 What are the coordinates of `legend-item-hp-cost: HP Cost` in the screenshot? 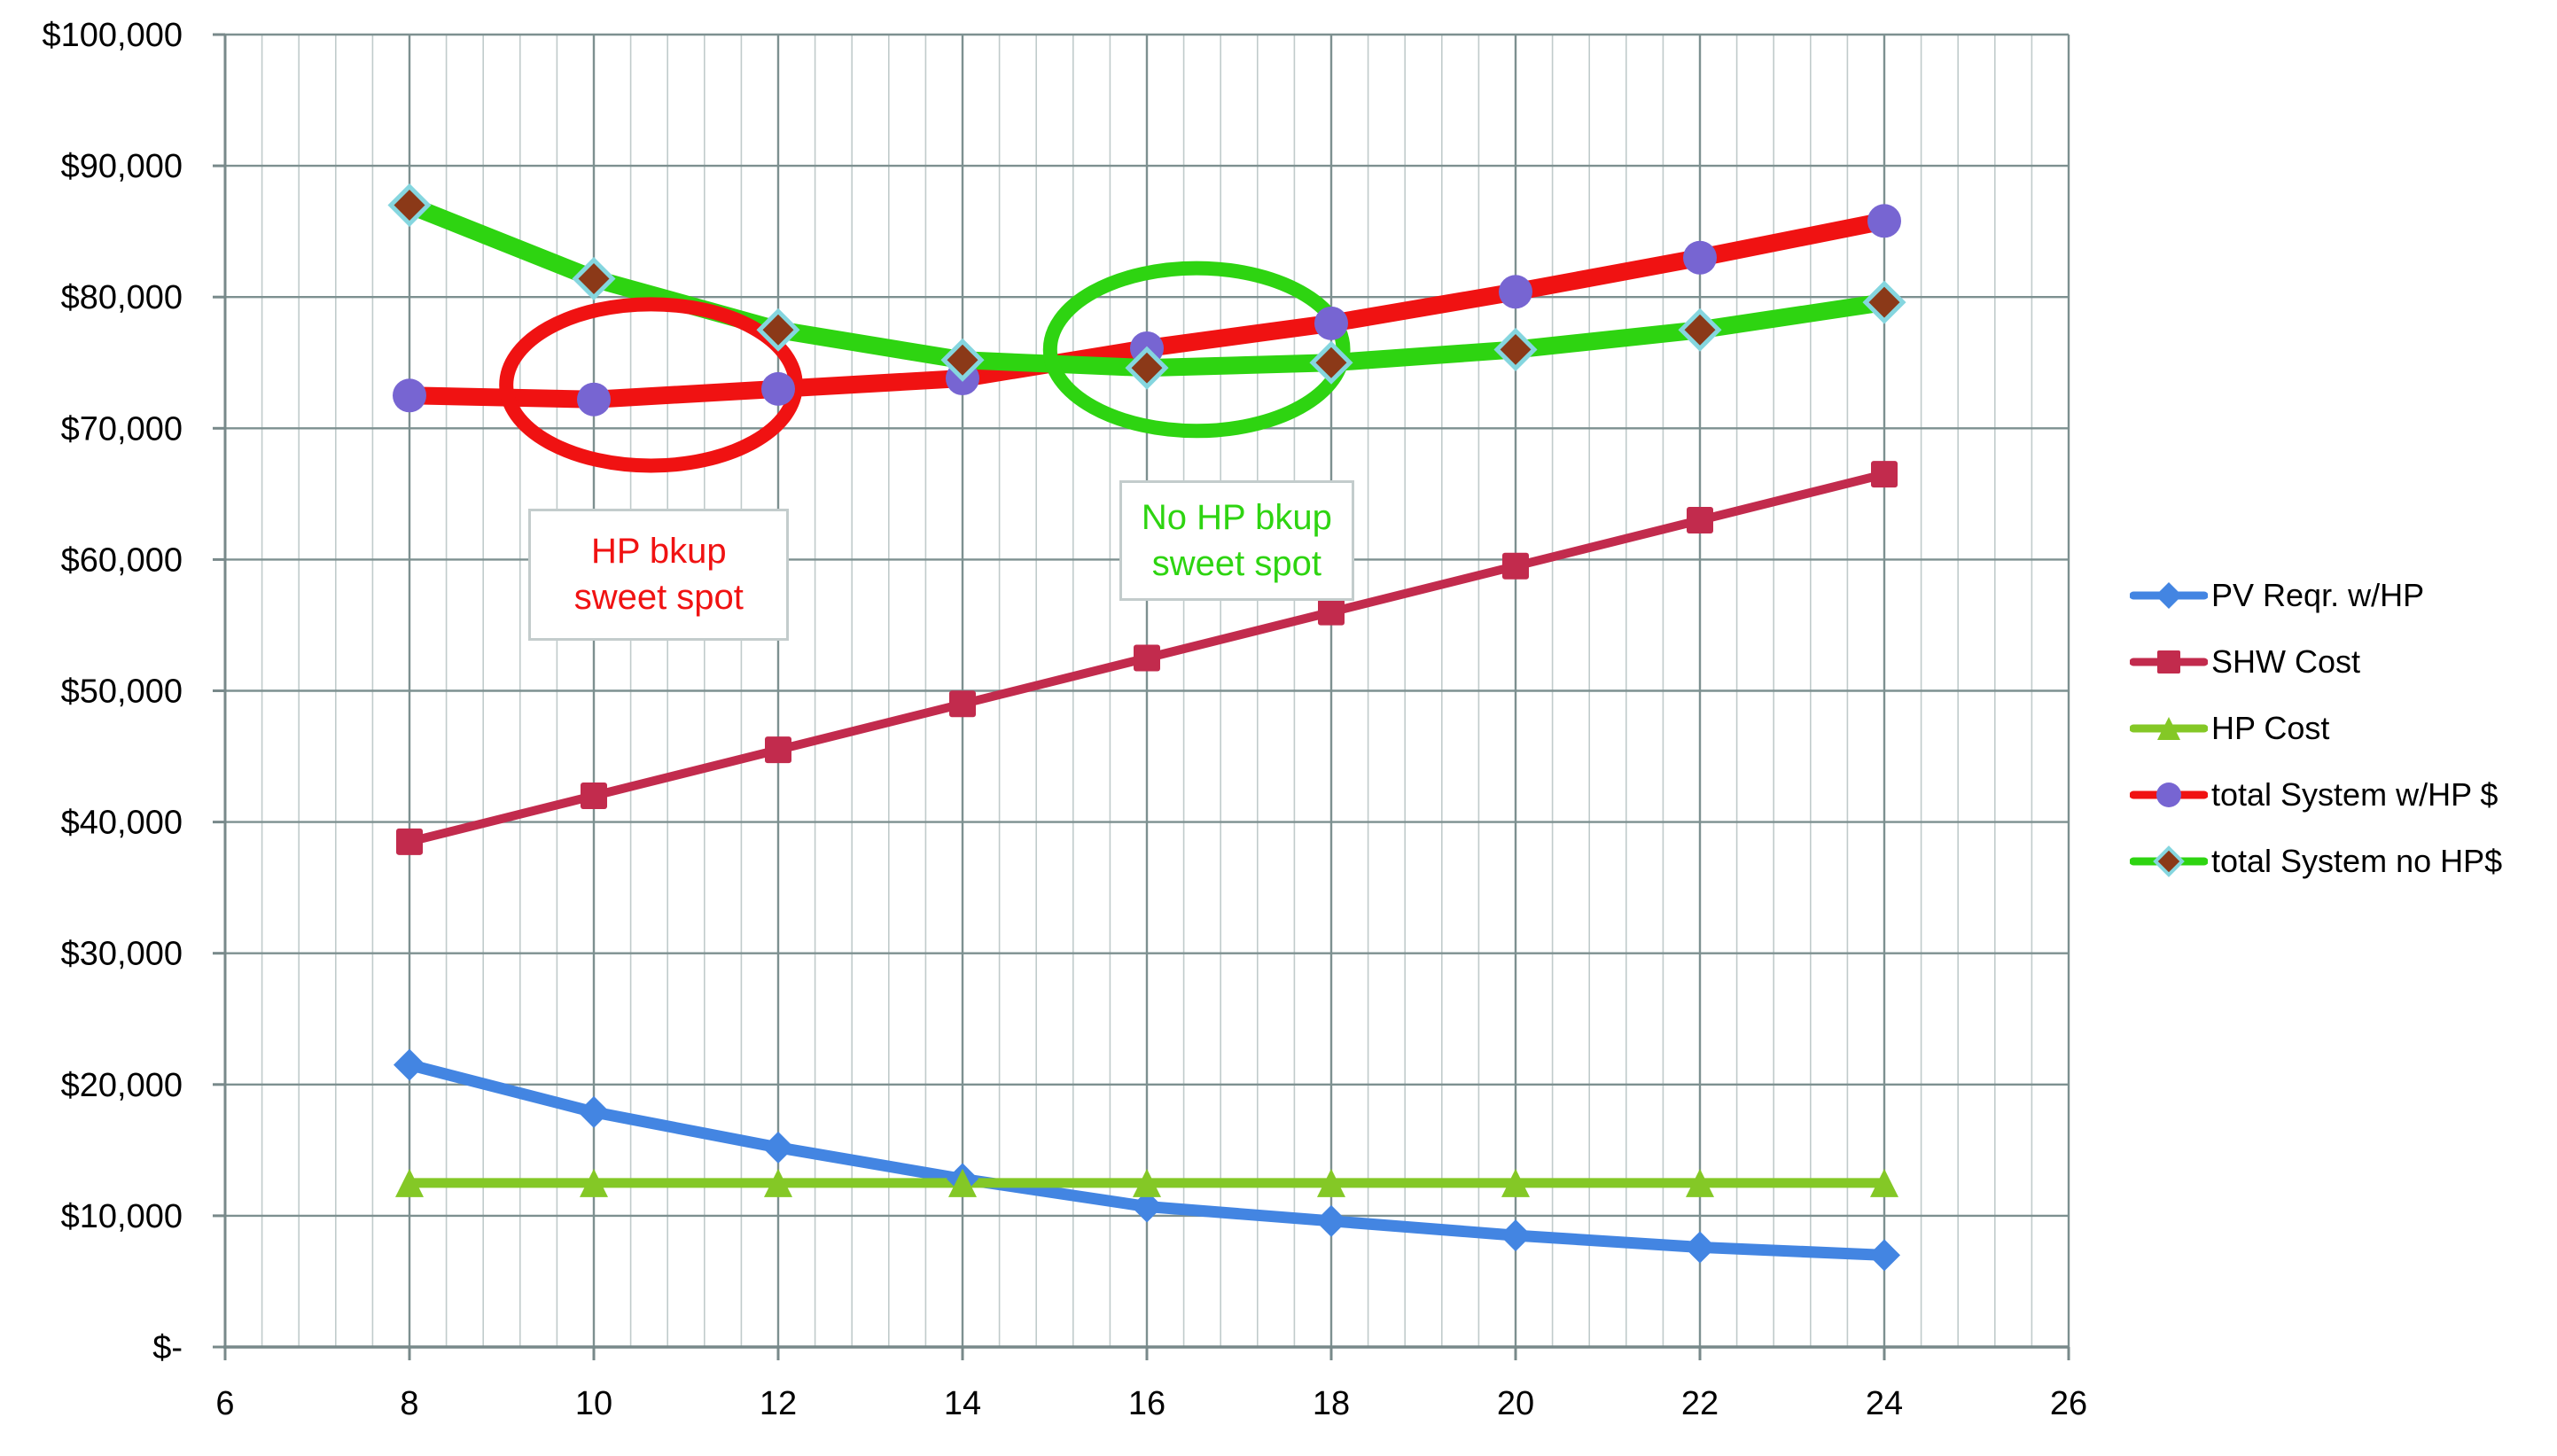 It's located at (2316, 728).